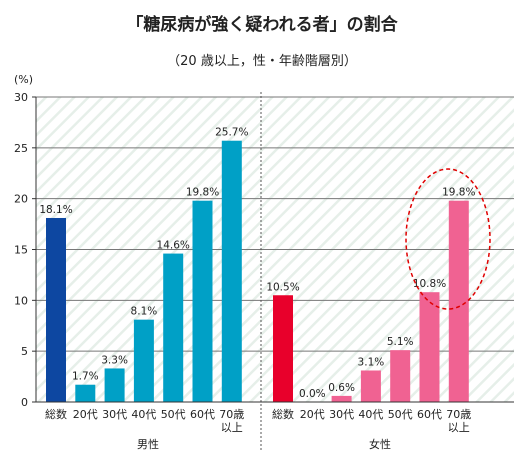  Describe the element at coordinates (173, 246) in the screenshot. I see `data-label: 14.6%` at that location.